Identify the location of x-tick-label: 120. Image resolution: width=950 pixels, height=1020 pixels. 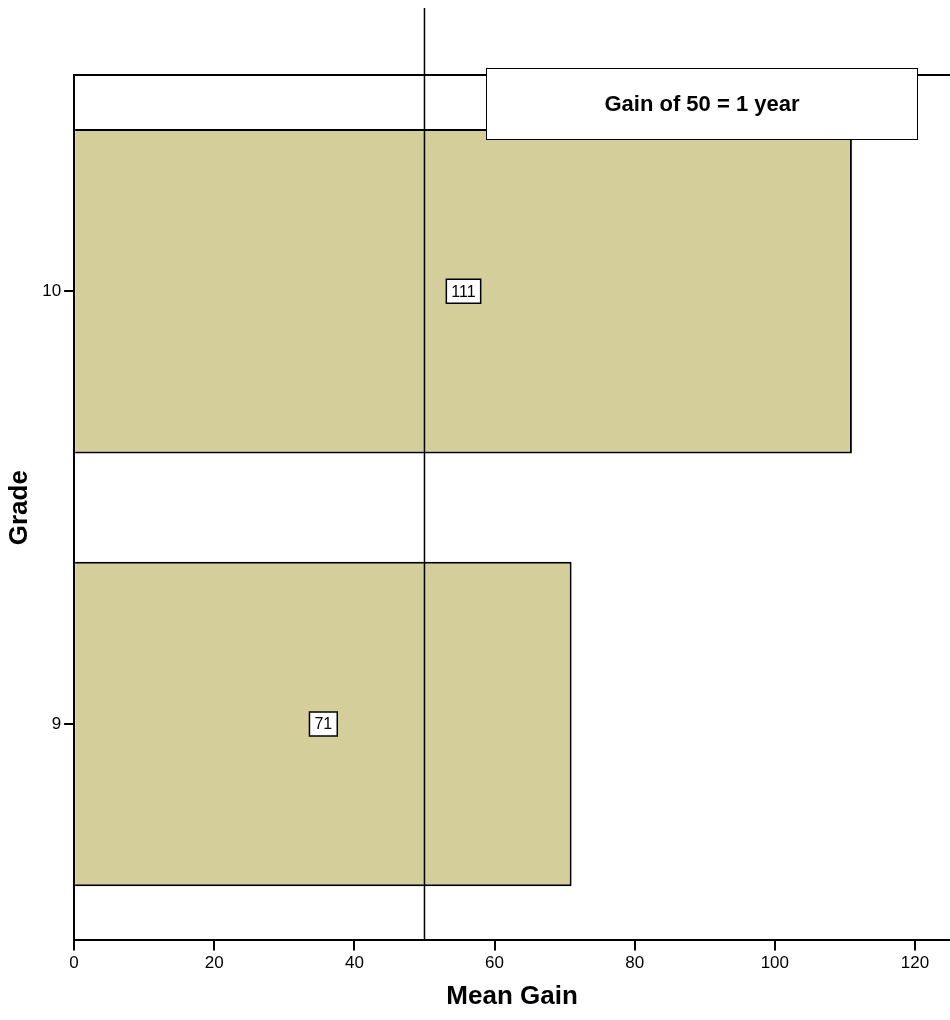
(915, 963).